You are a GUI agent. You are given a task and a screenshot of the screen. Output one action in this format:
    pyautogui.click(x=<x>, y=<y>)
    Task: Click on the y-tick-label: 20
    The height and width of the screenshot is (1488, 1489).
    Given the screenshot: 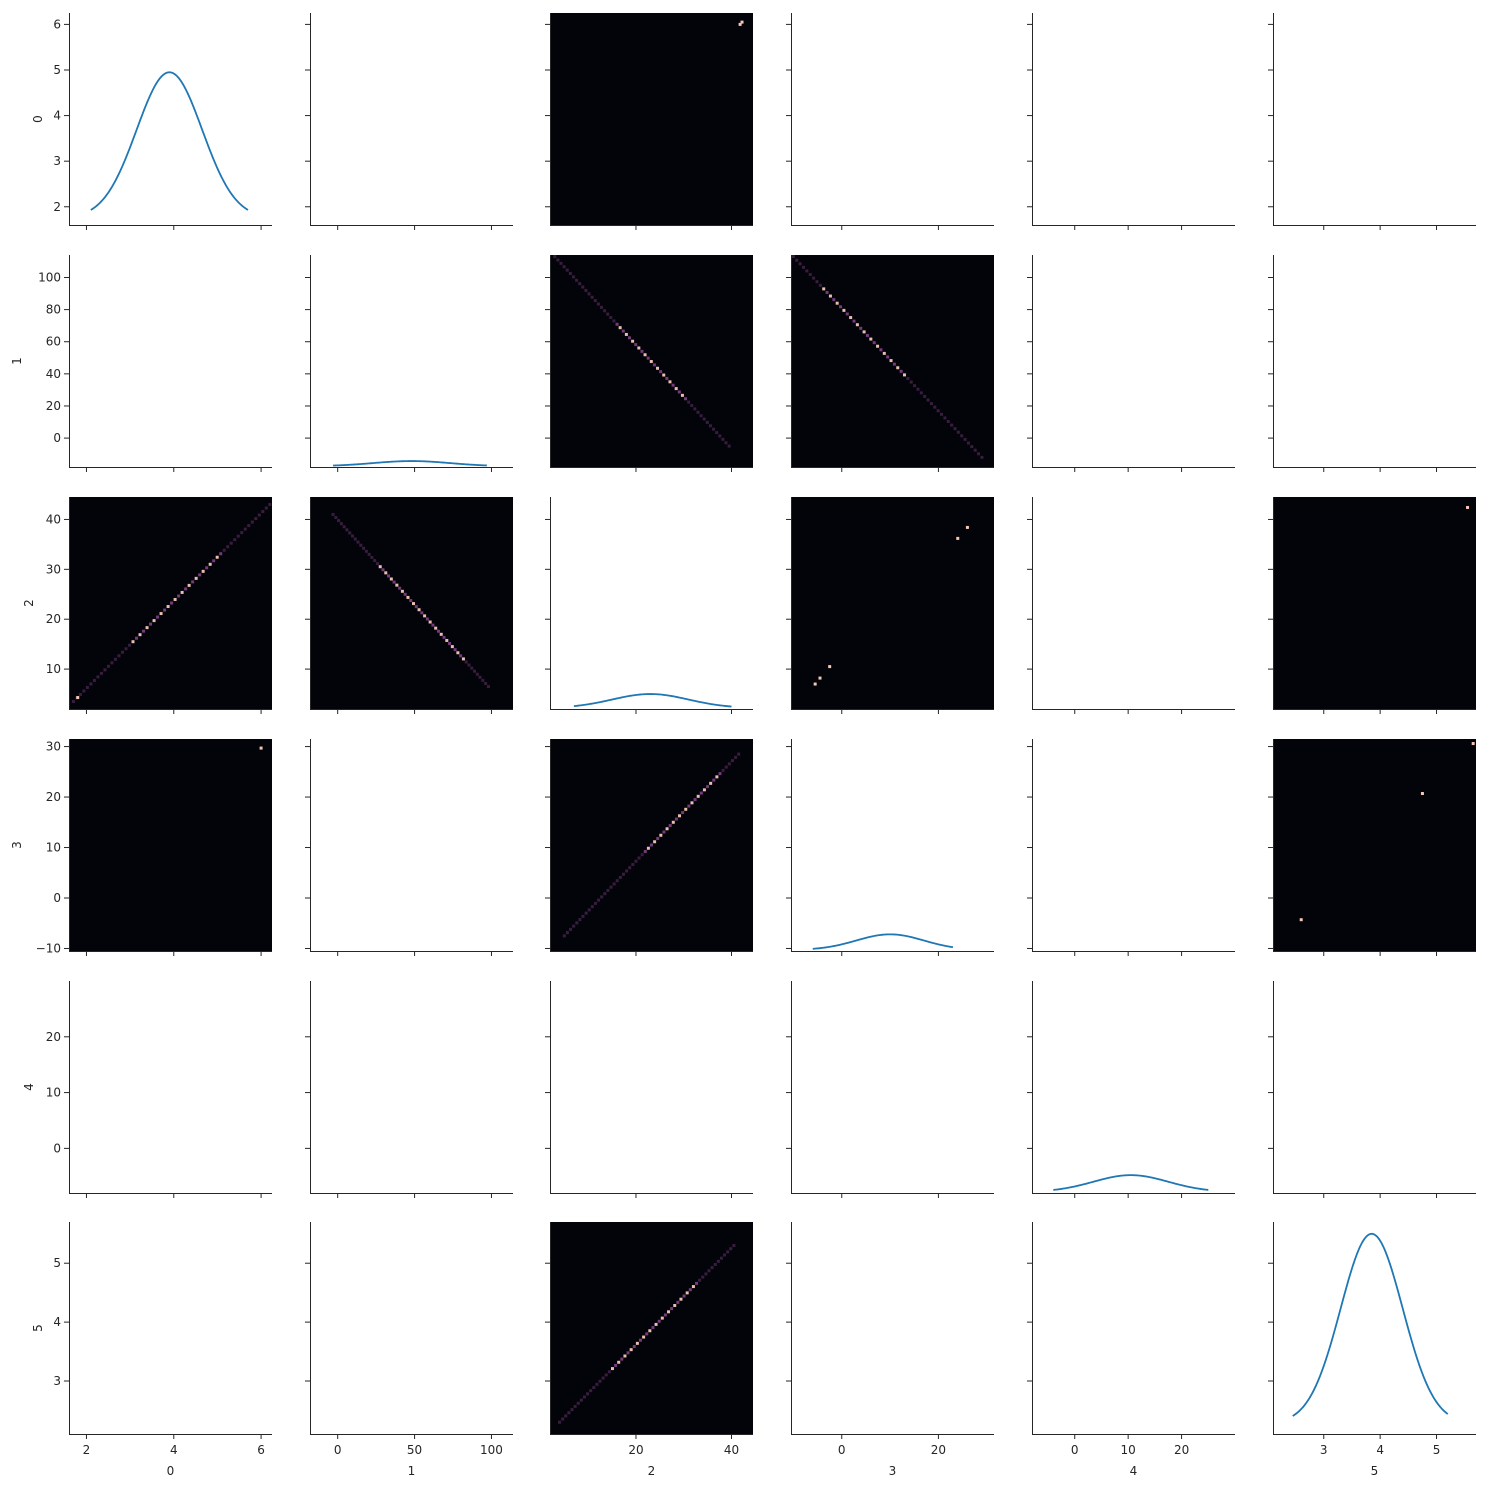 What is the action you would take?
    pyautogui.click(x=53, y=619)
    